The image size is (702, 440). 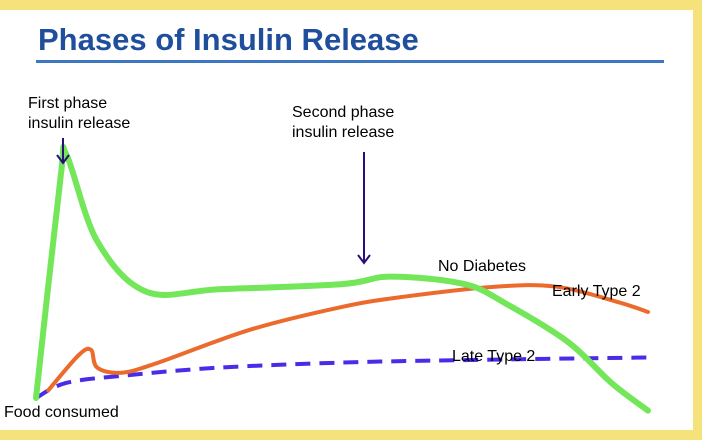 What do you see at coordinates (79, 114) in the screenshot?
I see `annotation-first-phase: First phase insulin release` at bounding box center [79, 114].